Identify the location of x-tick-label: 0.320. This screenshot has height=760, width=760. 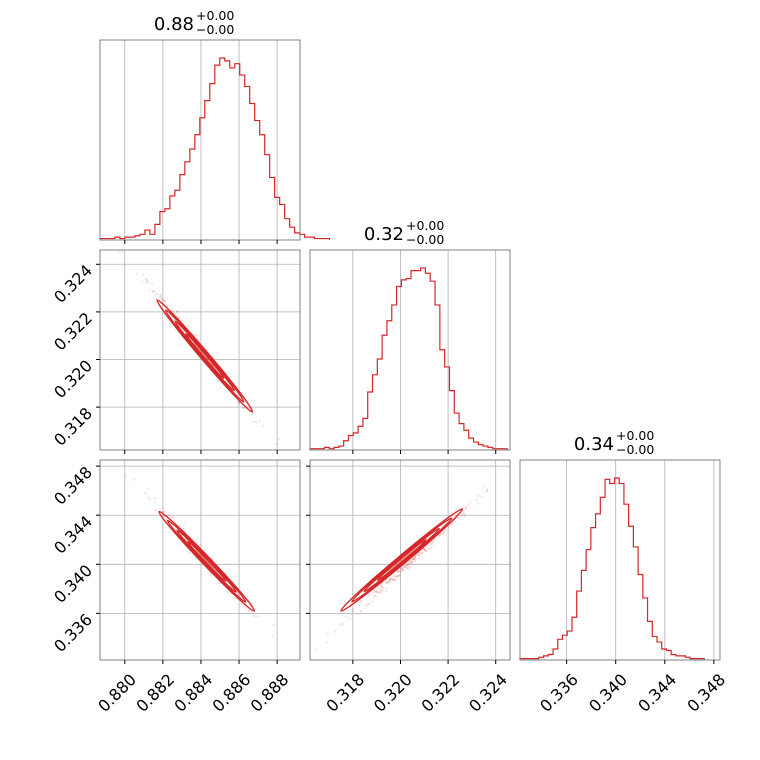
(393, 693).